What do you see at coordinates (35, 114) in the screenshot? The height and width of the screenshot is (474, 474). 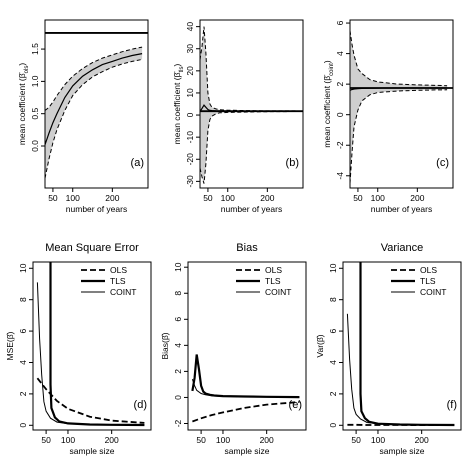 I see `y-tick-label: 0.5` at bounding box center [35, 114].